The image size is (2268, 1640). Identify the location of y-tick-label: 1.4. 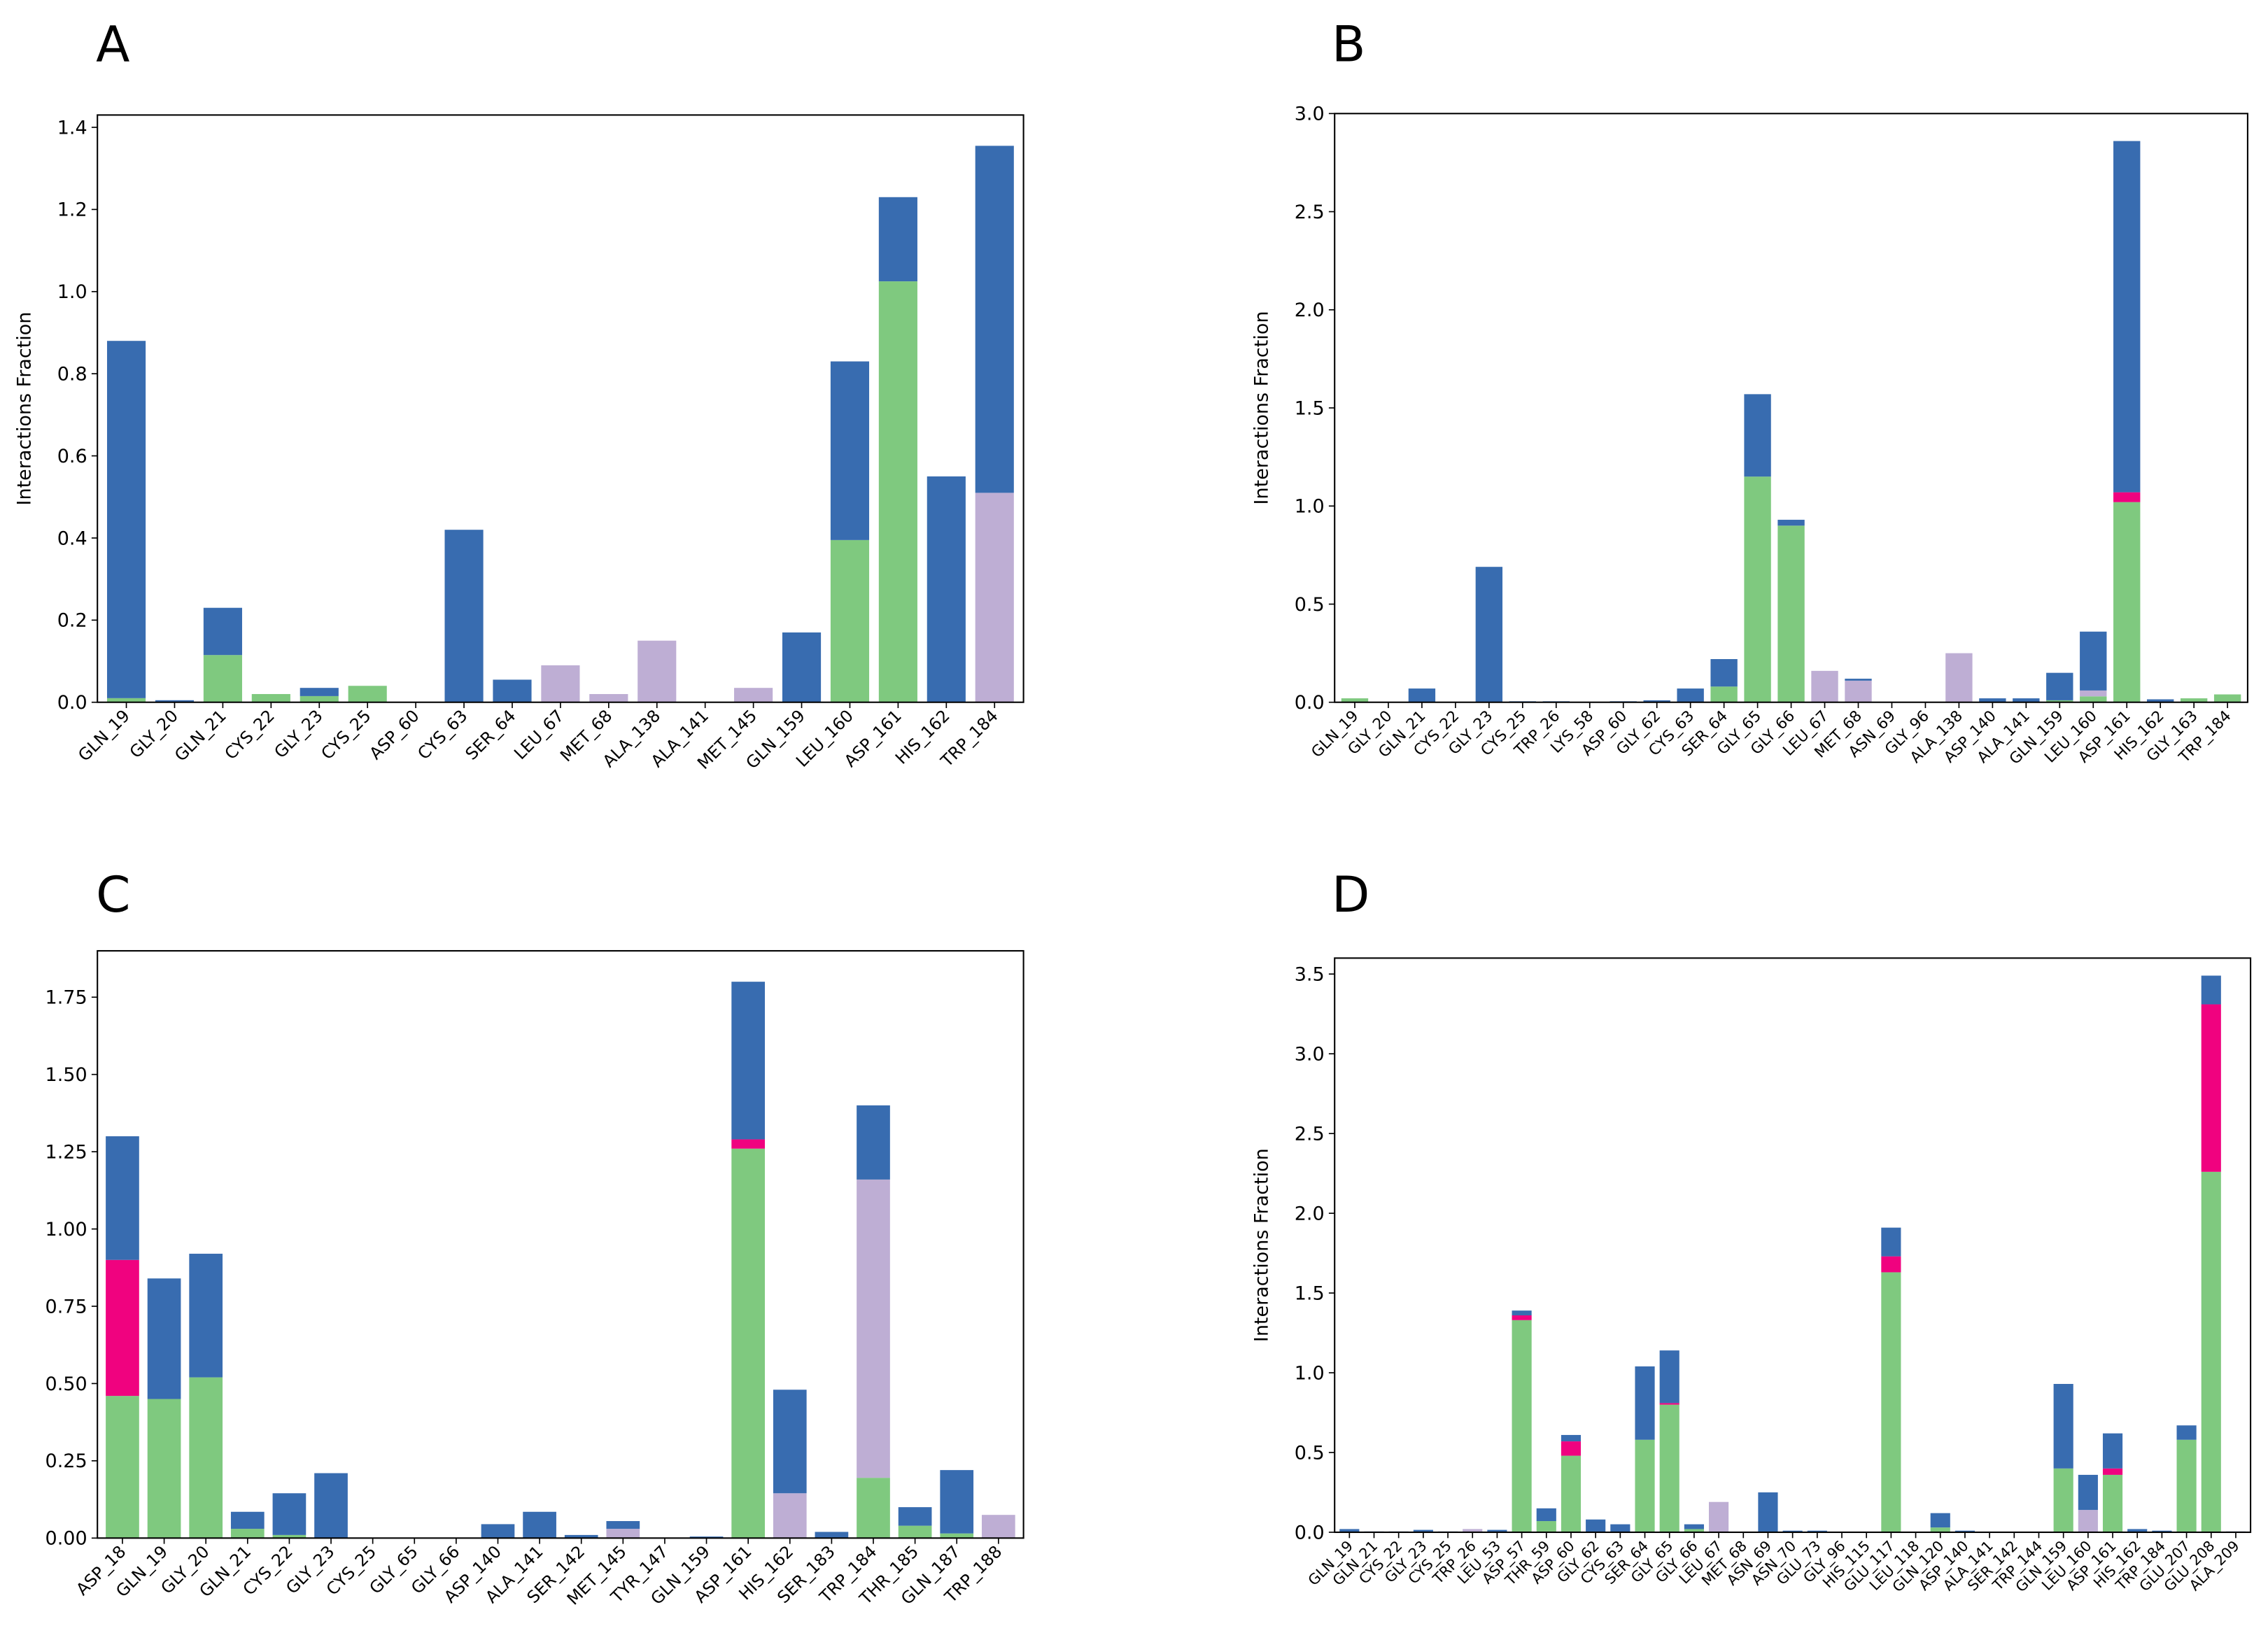
(72, 128).